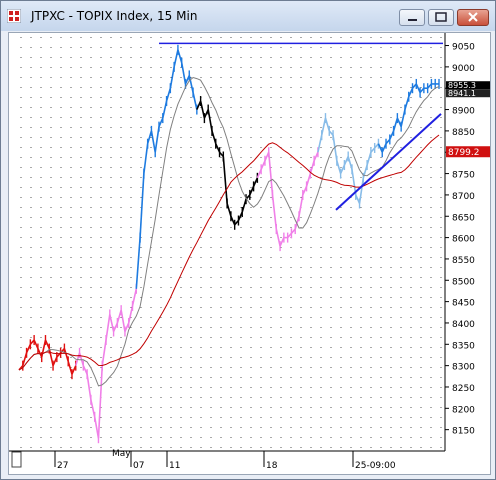  Describe the element at coordinates (388, 162) in the screenshot. I see `support-trendline` at that location.